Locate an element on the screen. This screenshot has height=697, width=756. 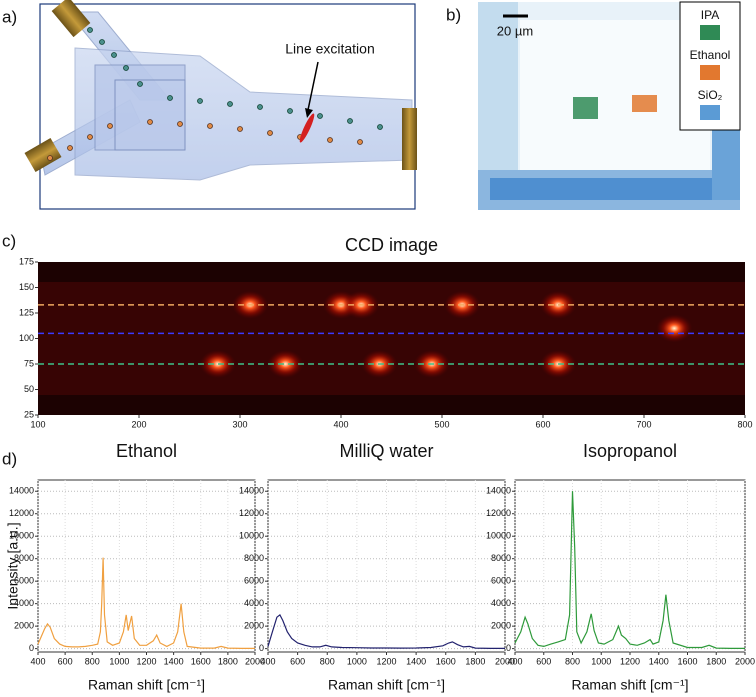
legend-label: IPA is located at coordinates (710, 15).